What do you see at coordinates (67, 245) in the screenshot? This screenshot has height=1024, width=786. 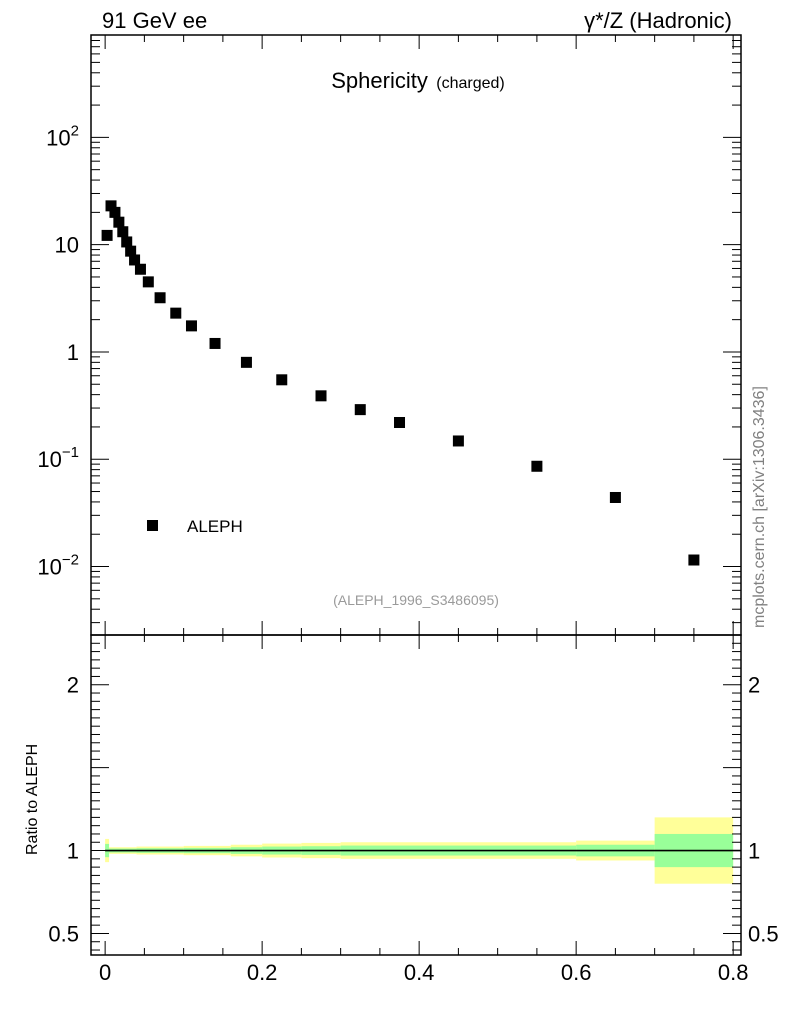 I see `y-tick-label: 10` at bounding box center [67, 245].